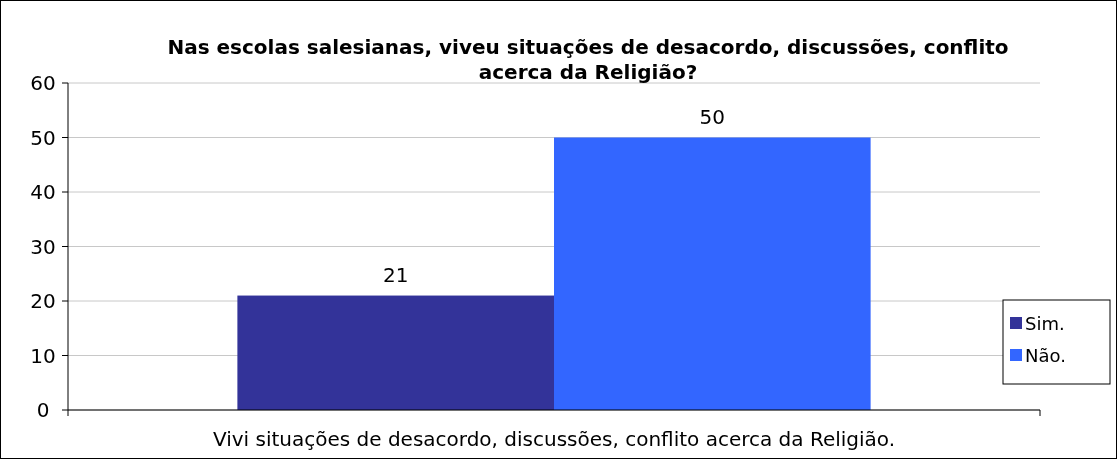 Image resolution: width=1117 pixels, height=459 pixels. I want to click on data-label: 50, so click(712, 116).